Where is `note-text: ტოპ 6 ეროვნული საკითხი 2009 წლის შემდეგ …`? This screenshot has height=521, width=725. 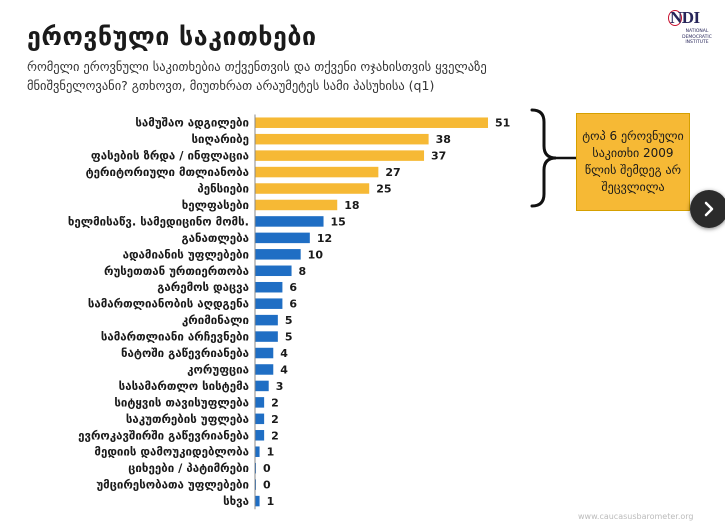
note-text: ტოპ 6 ეროვნული საკითხი 2009 წლის შემდეგ … is located at coordinates (633, 161).